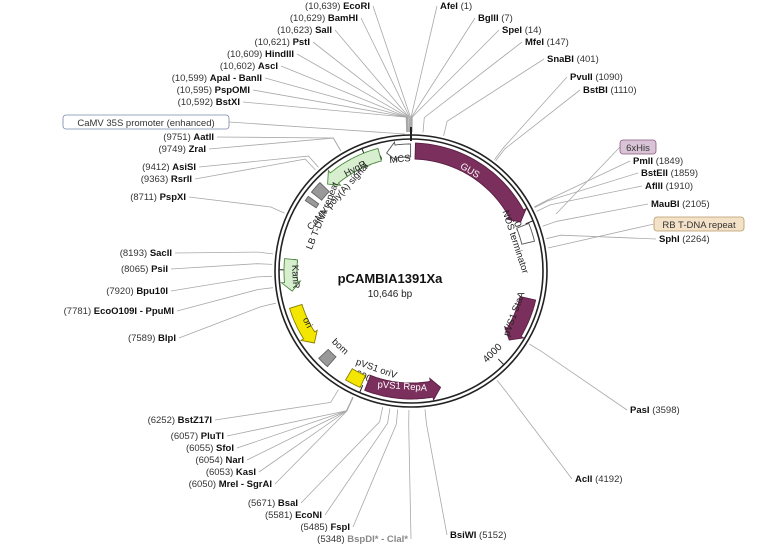 This screenshot has height=546, width=762. What do you see at coordinates (320, 191) in the screenshot?
I see `feature-camv-poly-a-signal` at bounding box center [320, 191].